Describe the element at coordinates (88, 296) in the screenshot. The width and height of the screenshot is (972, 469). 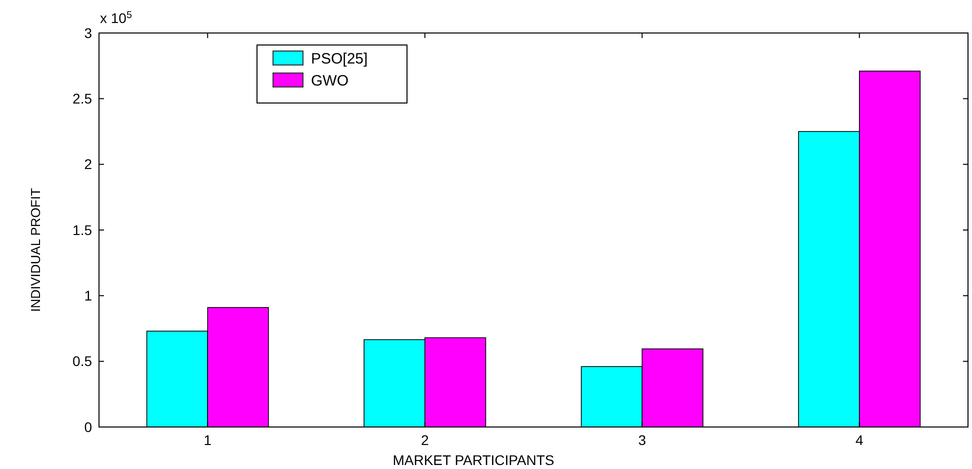
I see `y-tick-label: 1` at that location.